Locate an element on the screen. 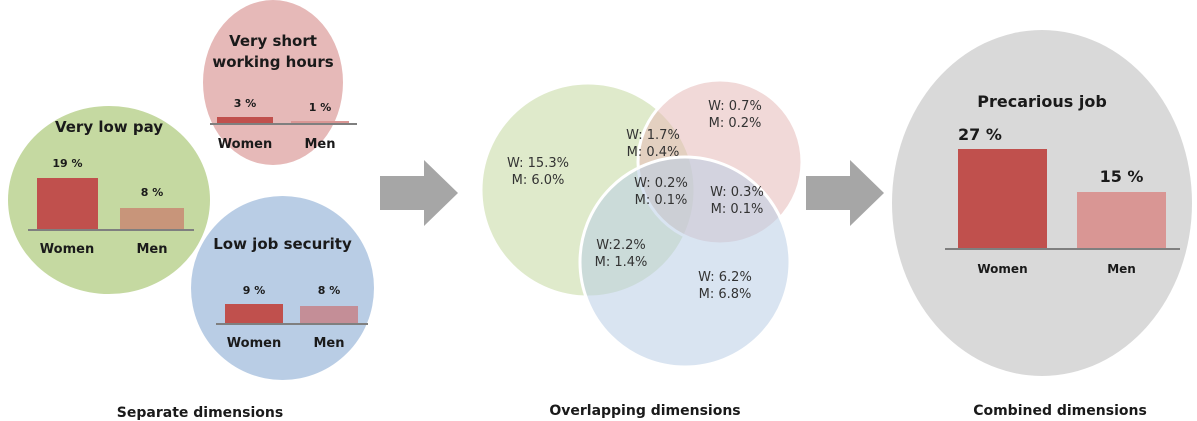 This screenshot has width=1197, height=421. venn-all-three-women: W: 0.2% is located at coordinates (661, 183).